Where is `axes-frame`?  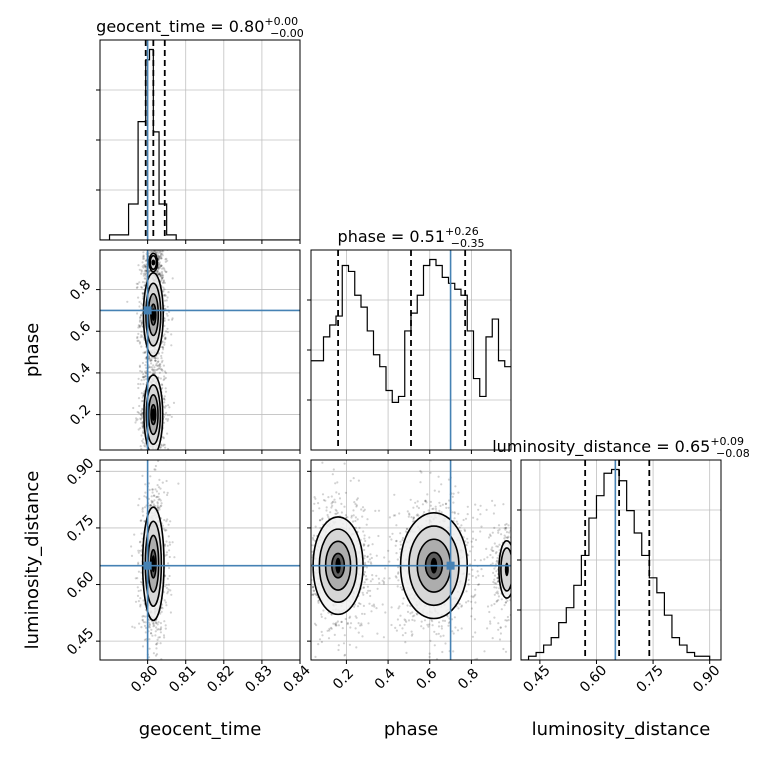
axes-frame is located at coordinates (200, 140).